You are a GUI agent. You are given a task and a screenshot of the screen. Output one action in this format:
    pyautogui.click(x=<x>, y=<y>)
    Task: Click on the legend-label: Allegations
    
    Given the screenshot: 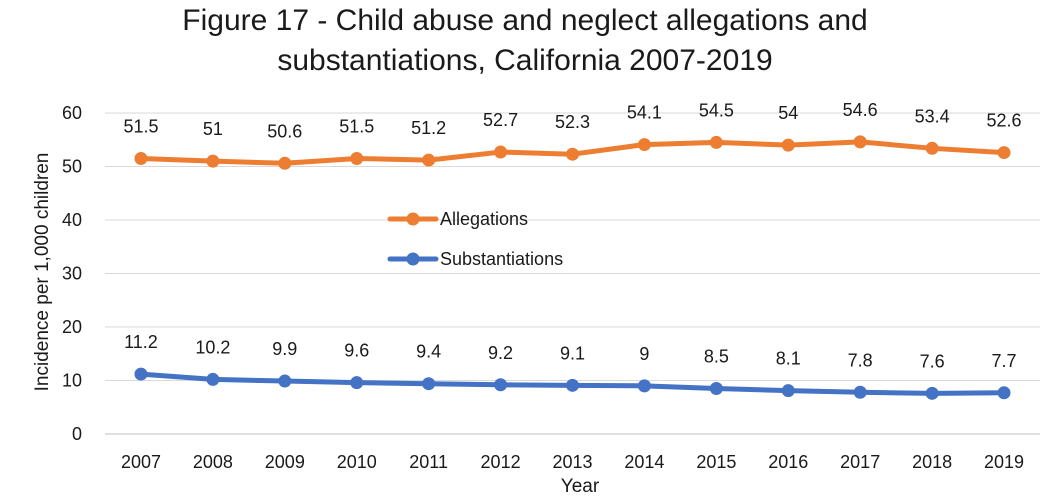 What is the action you would take?
    pyautogui.click(x=484, y=219)
    